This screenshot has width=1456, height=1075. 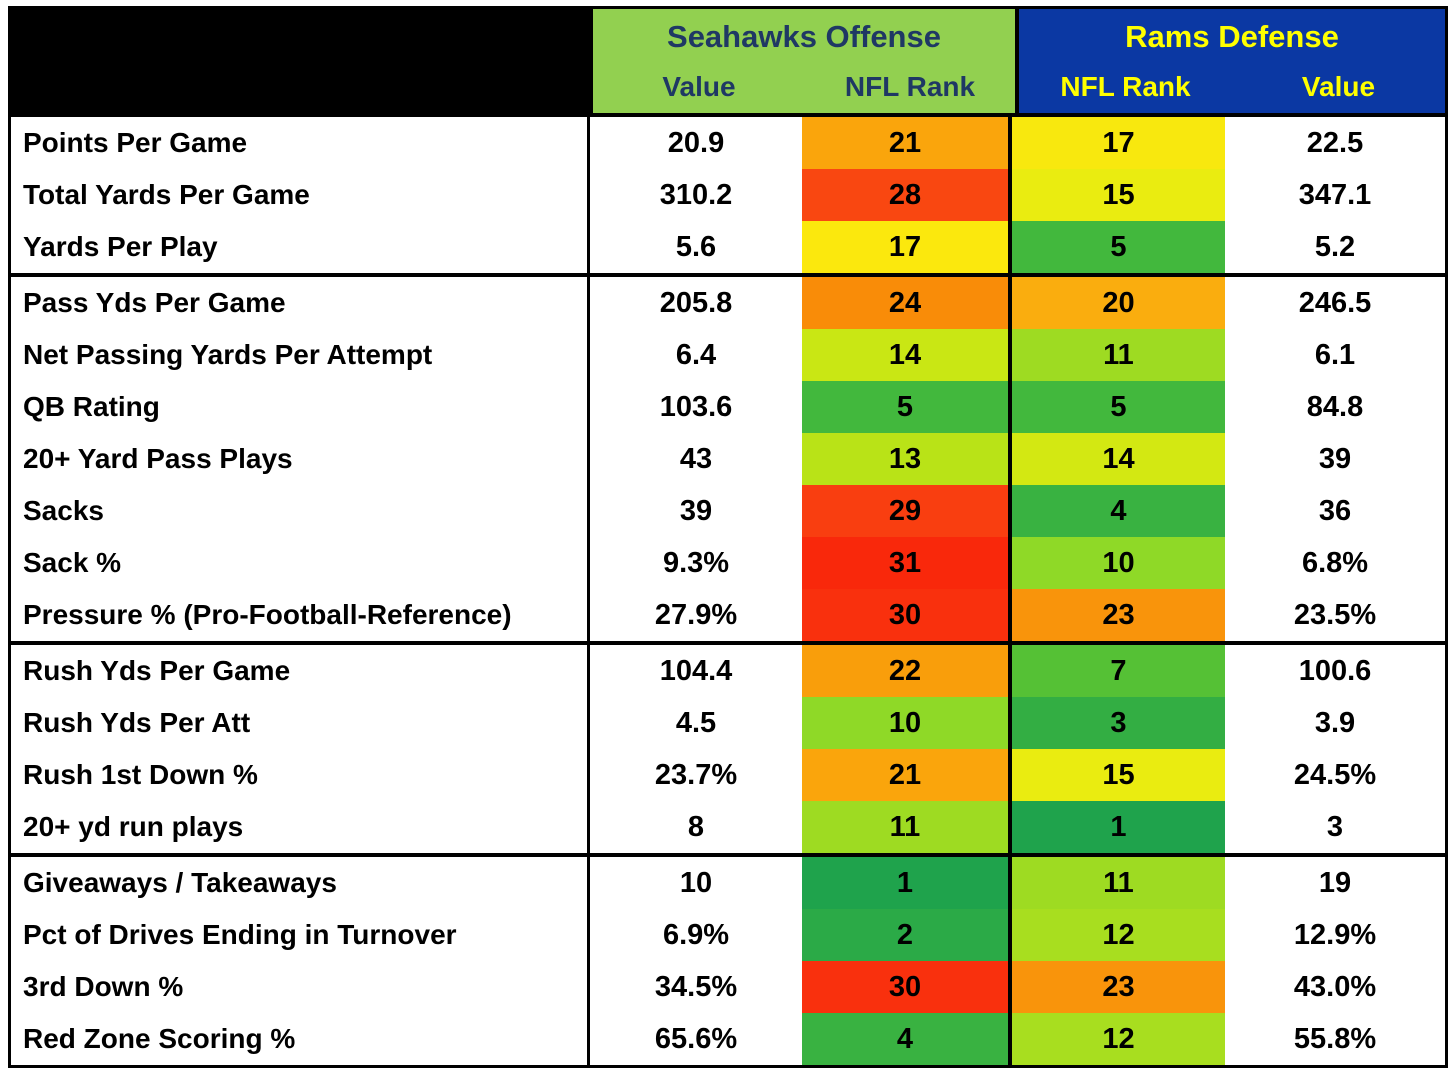 What do you see at coordinates (300, 1039) in the screenshot?
I see `metric-label: Red Zone Scoring %` at bounding box center [300, 1039].